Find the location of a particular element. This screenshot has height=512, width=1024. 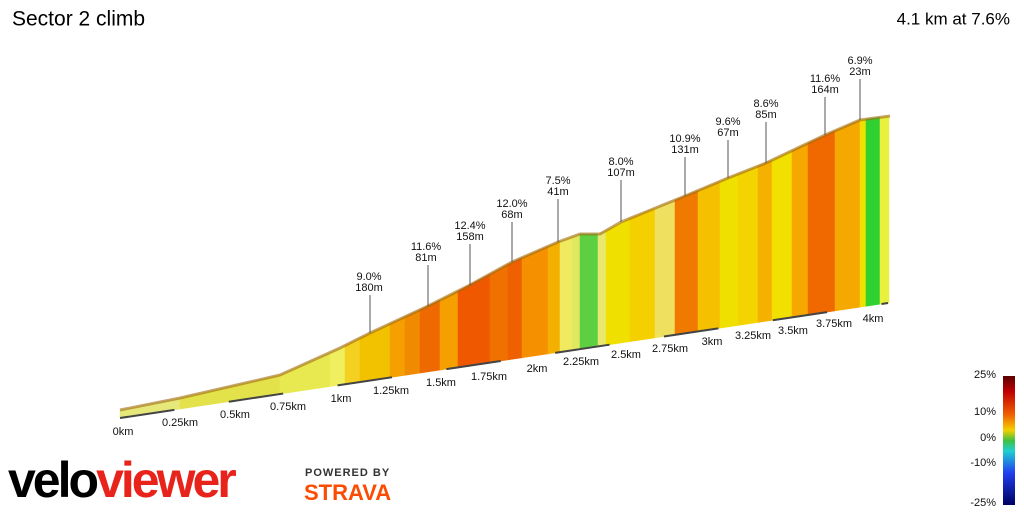

distance-label: 1.75km is located at coordinates (489, 377).